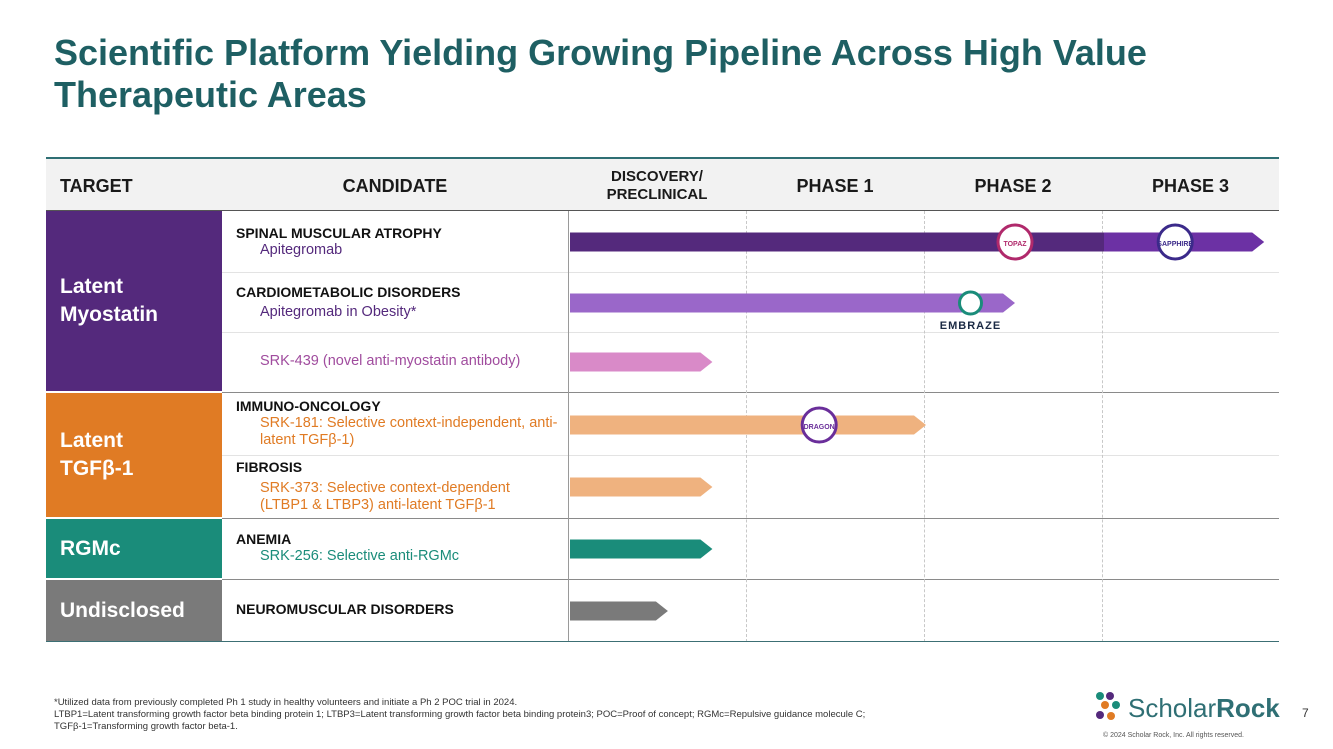  I want to click on candidate-srk439: SRK-439 (novel anti-myostatin antibody), so click(390, 361).